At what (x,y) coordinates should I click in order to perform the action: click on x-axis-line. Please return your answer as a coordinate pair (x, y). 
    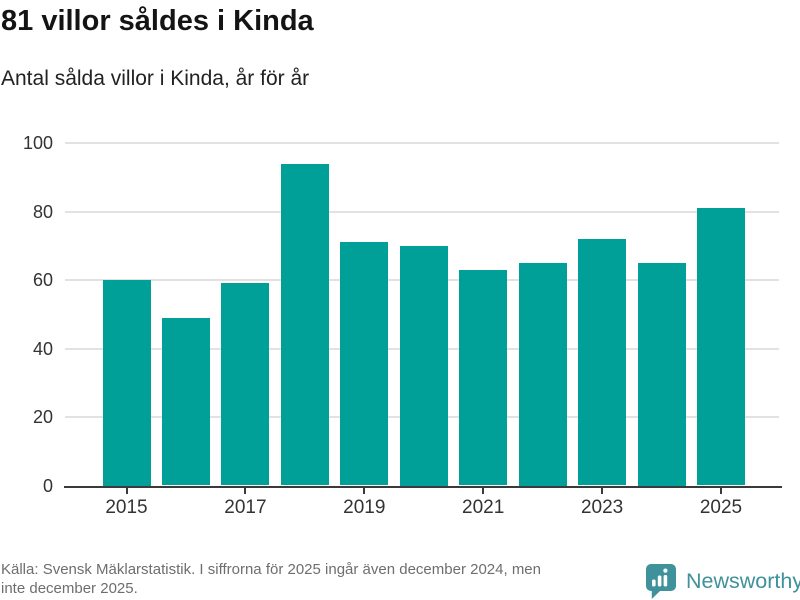
    Looking at the image, I should click on (423, 486).